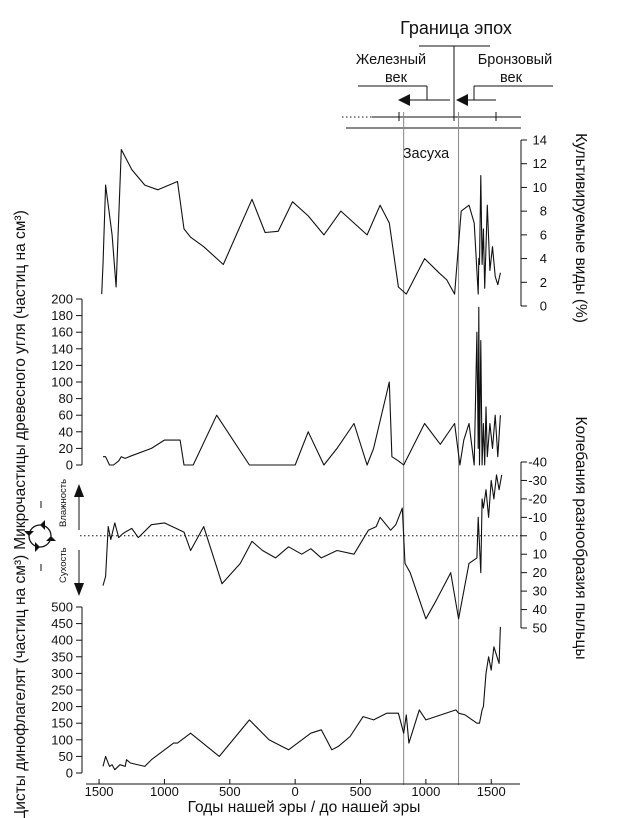 Image resolution: width=620 pixels, height=818 pixels. Describe the element at coordinates (404, 100) in the screenshot. I see `iron-age-arrowhead-icon` at that location.